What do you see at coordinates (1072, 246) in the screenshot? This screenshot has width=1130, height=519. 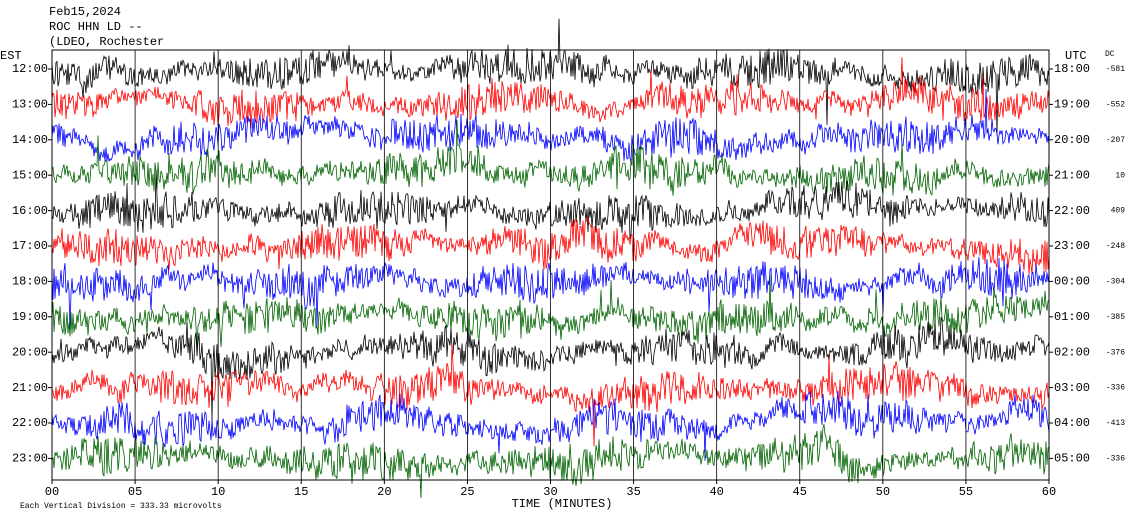 I see `utc-label: 23:00` at bounding box center [1072, 246].